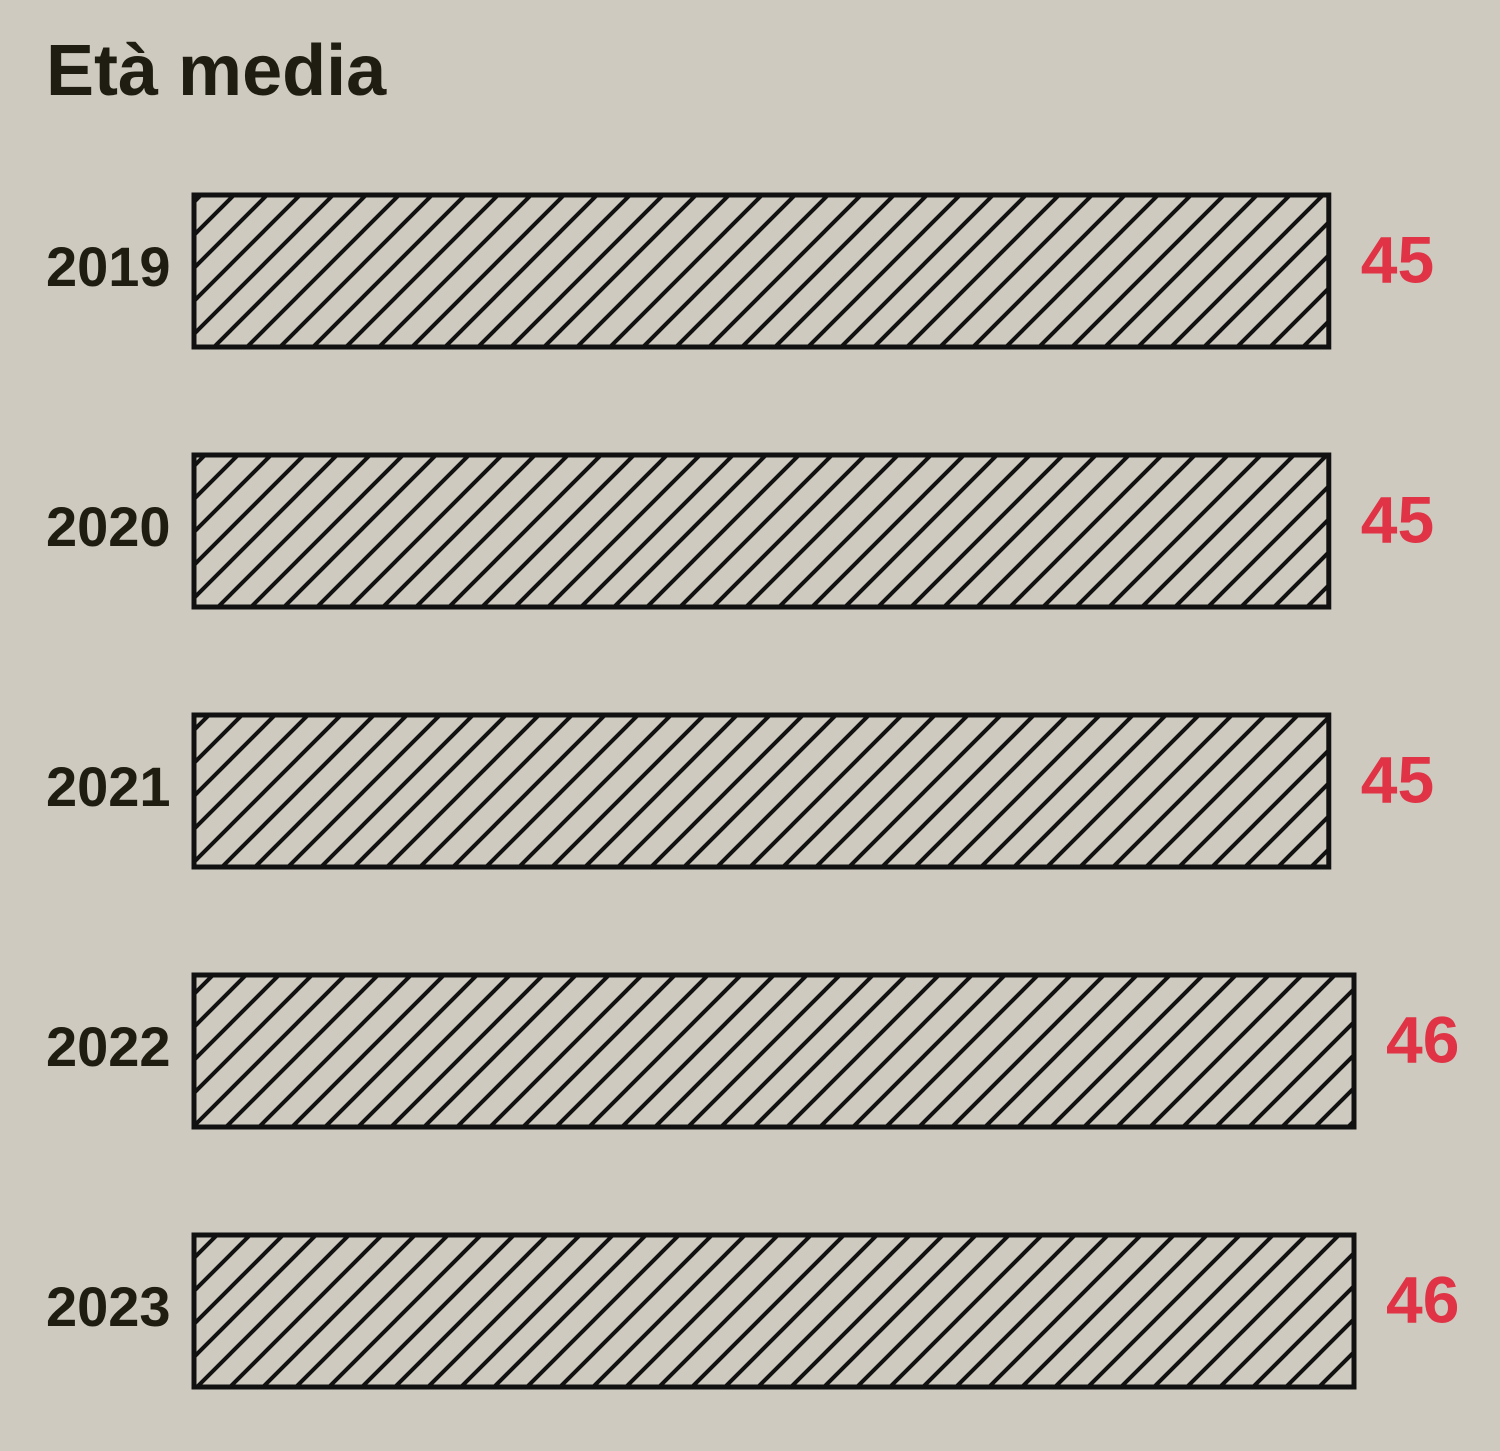 Image resolution: width=1500 pixels, height=1451 pixels. What do you see at coordinates (216, 71) in the screenshot?
I see `chart-title: Età media` at bounding box center [216, 71].